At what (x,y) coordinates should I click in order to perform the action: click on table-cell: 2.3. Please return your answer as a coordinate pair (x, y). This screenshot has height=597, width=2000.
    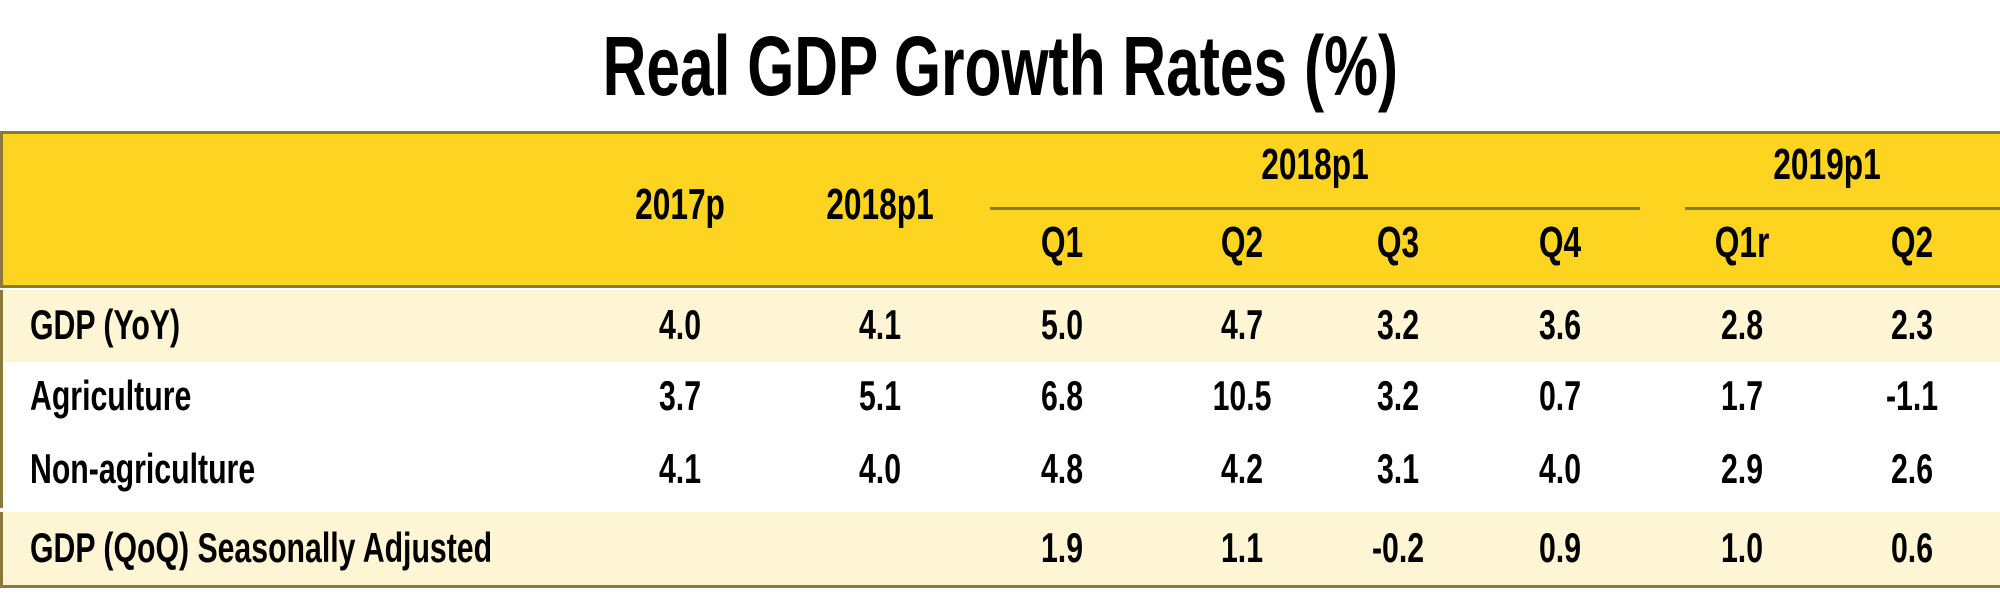
    Looking at the image, I should click on (1912, 324).